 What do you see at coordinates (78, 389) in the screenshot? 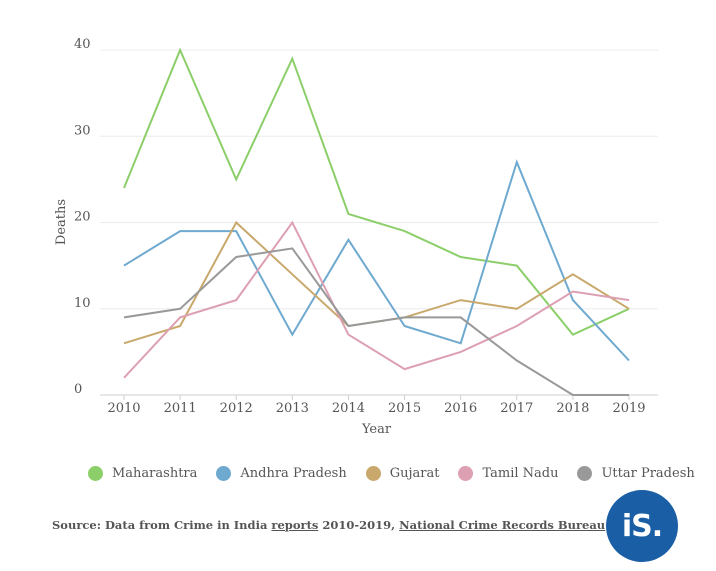
I see `y-tick-label: 0` at bounding box center [78, 389].